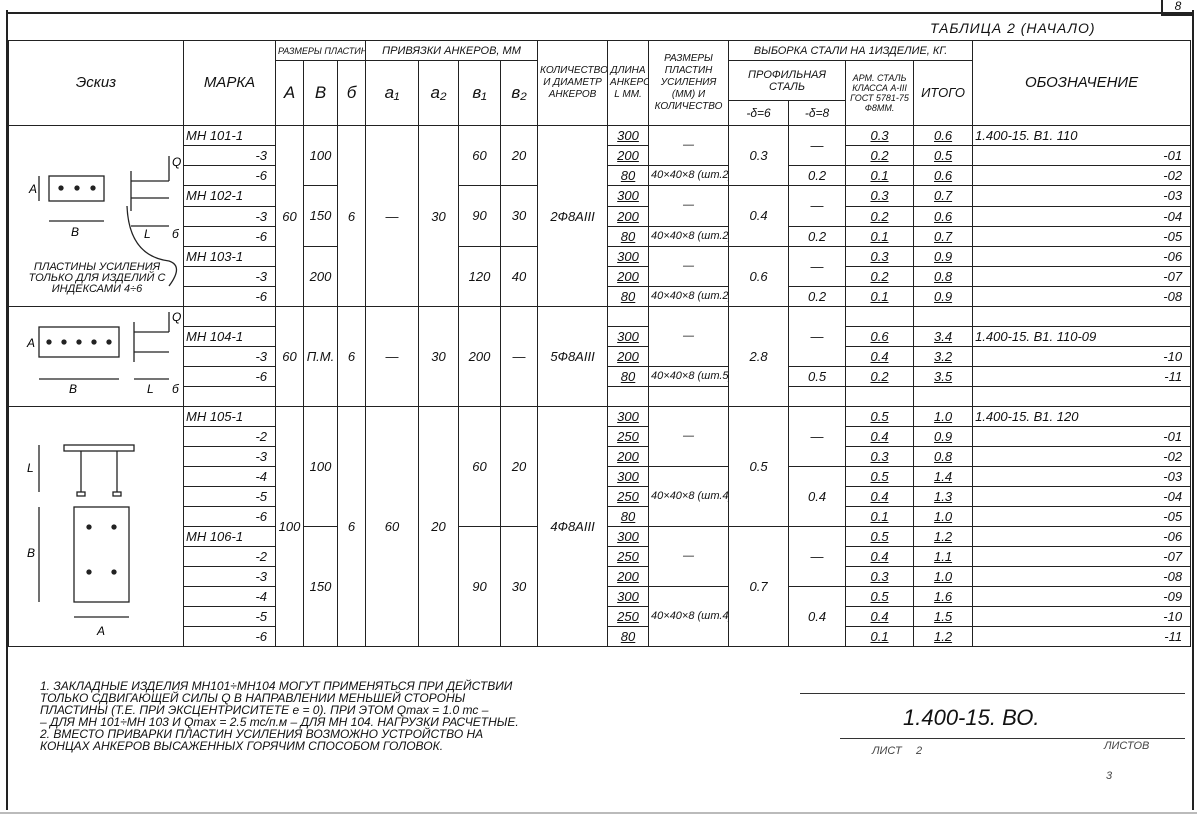  I want to click on height-label: А, so click(30, 343).